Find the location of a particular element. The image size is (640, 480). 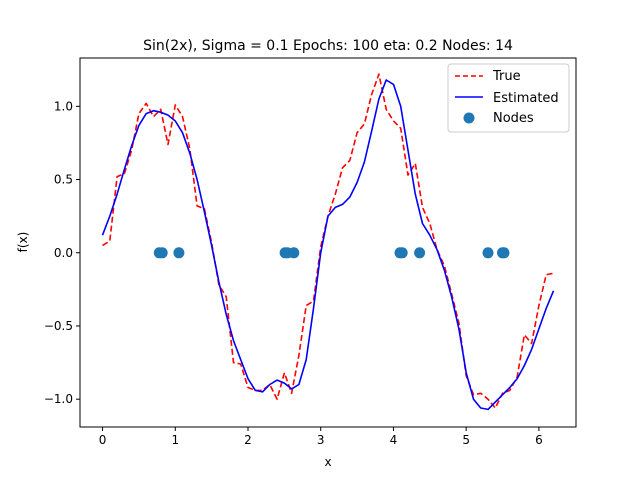

x-tick-label: 5 is located at coordinates (466, 440).